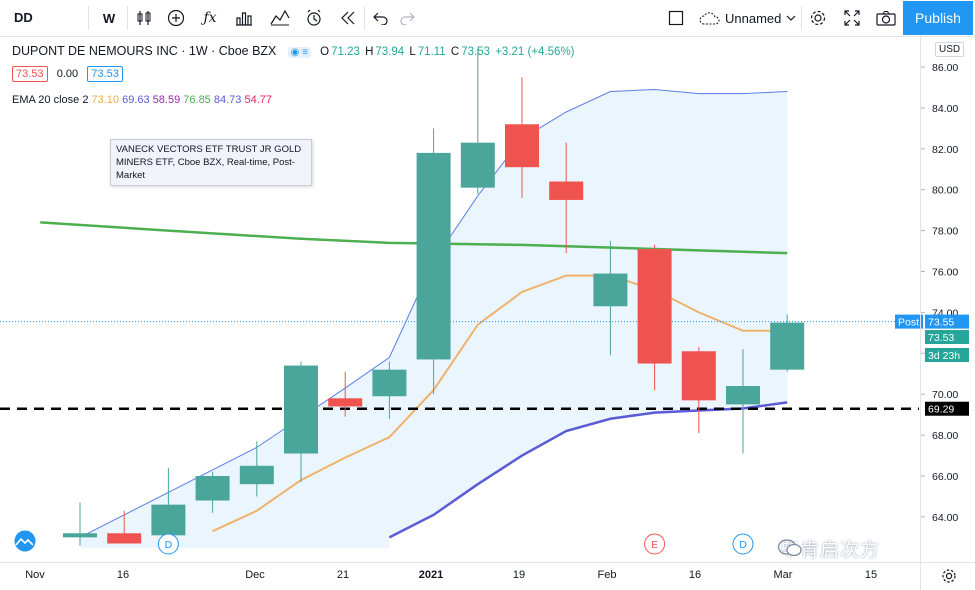 This screenshot has width=975, height=590. What do you see at coordinates (938, 18) in the screenshot?
I see `publish-button: Publish` at bounding box center [938, 18].